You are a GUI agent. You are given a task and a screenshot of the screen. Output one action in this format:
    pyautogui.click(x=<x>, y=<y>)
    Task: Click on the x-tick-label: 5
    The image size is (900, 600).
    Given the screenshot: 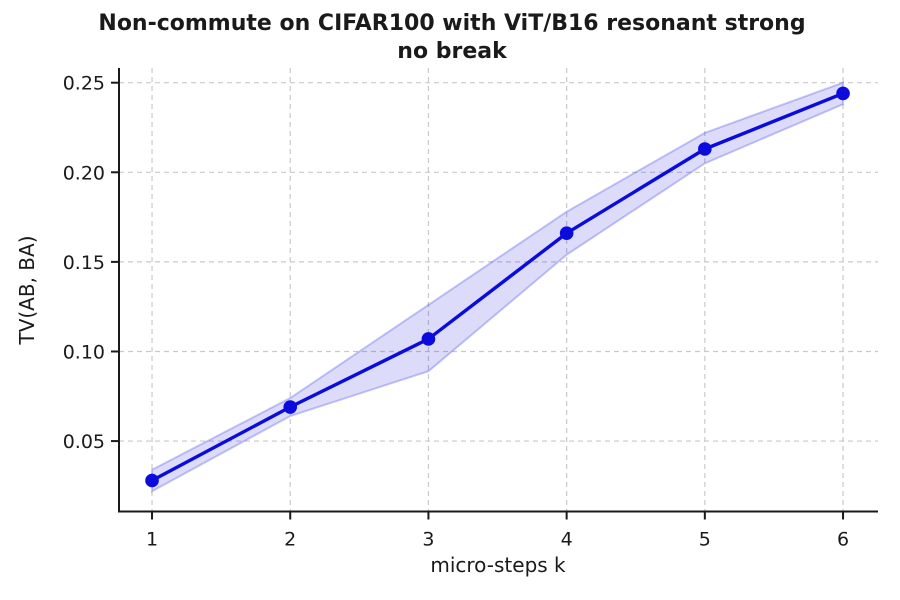 What is the action you would take?
    pyautogui.click(x=705, y=540)
    